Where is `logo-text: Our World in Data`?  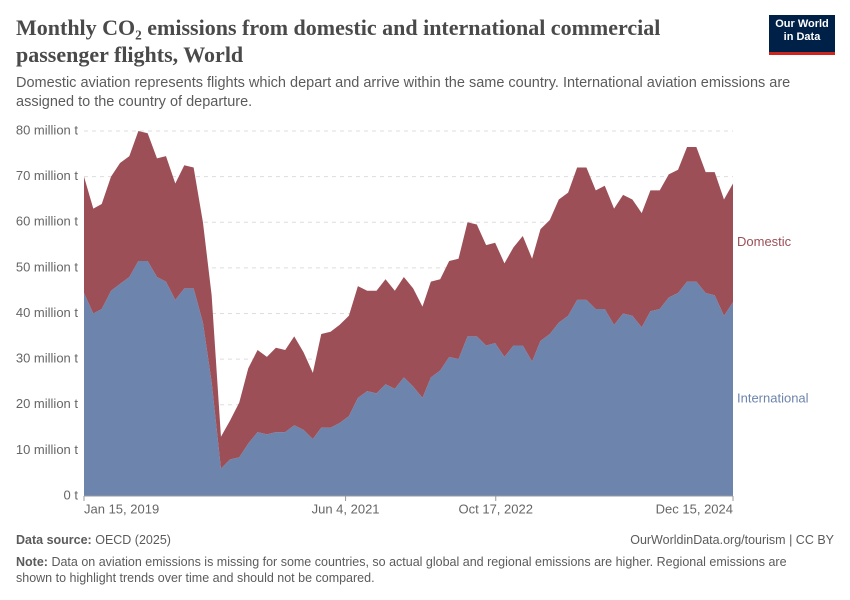
logo-text: Our World in Data is located at coordinates (802, 30).